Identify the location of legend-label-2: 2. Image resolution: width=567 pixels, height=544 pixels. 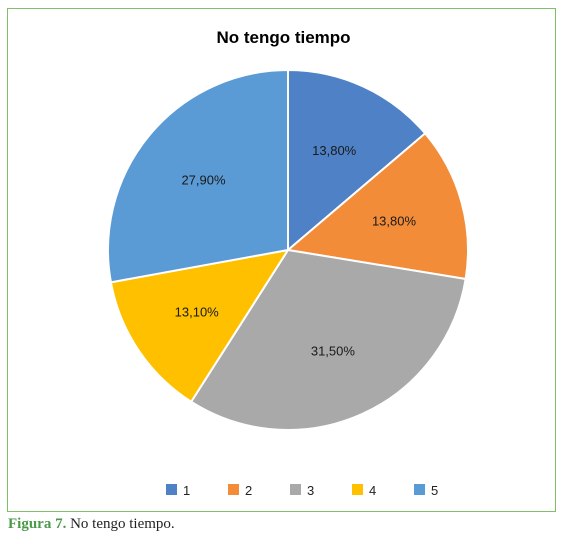
(248, 490).